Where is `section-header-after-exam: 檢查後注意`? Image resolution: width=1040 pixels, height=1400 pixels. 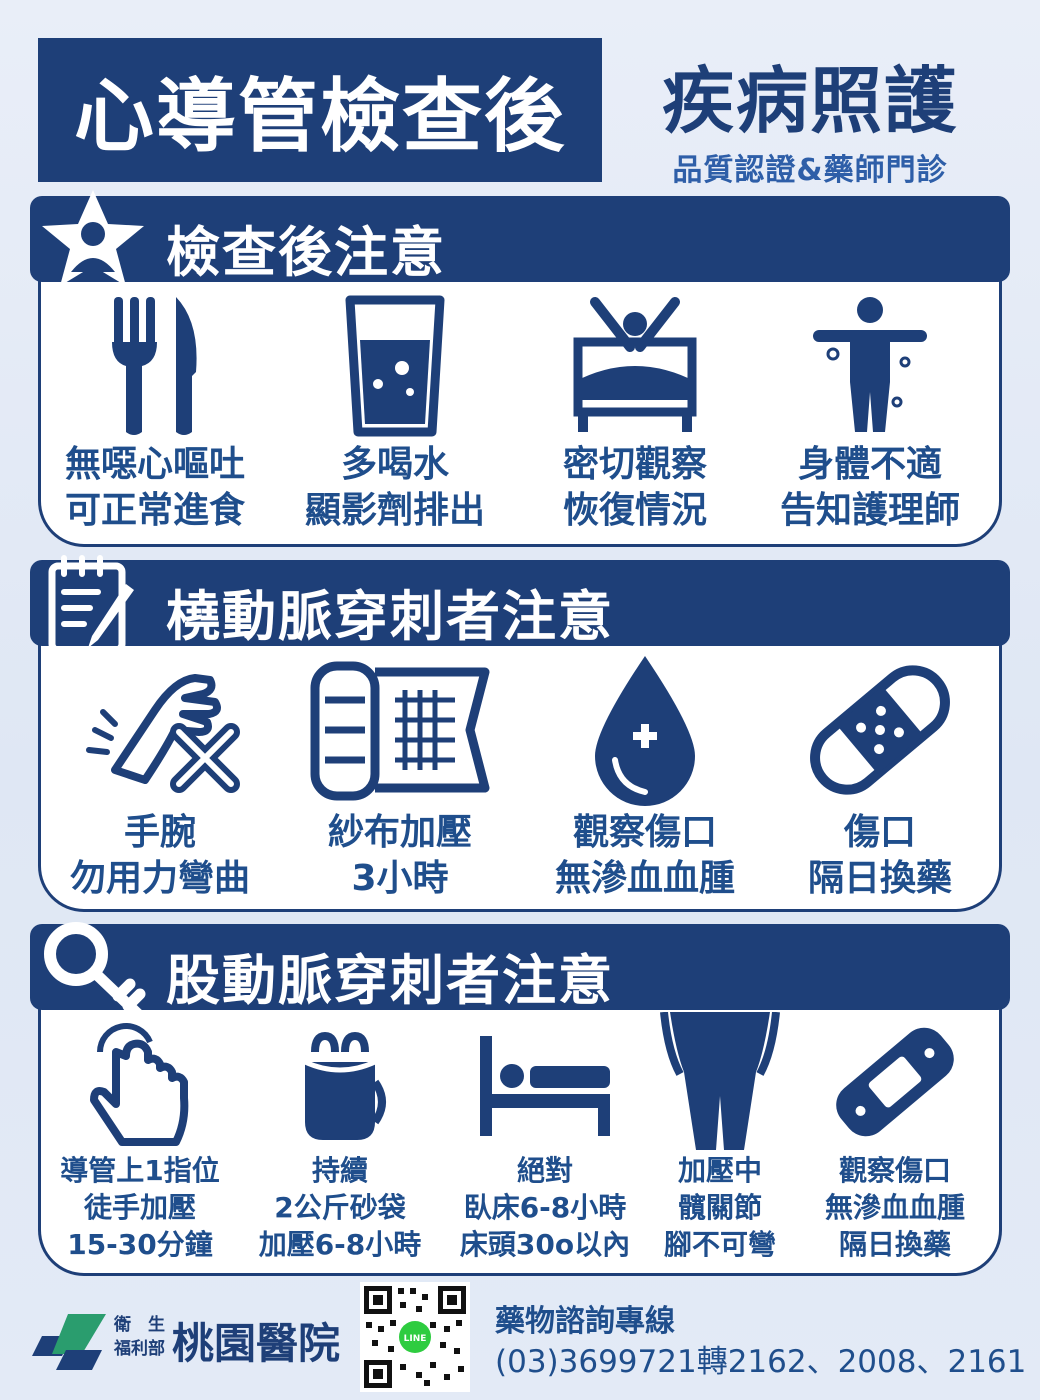 section-header-after-exam: 檢查後注意 is located at coordinates (520, 238).